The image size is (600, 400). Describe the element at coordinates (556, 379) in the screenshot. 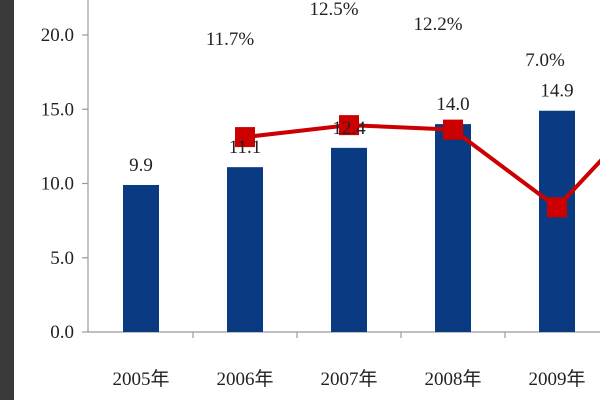

I see `x-tick-label: 2009年` at that location.